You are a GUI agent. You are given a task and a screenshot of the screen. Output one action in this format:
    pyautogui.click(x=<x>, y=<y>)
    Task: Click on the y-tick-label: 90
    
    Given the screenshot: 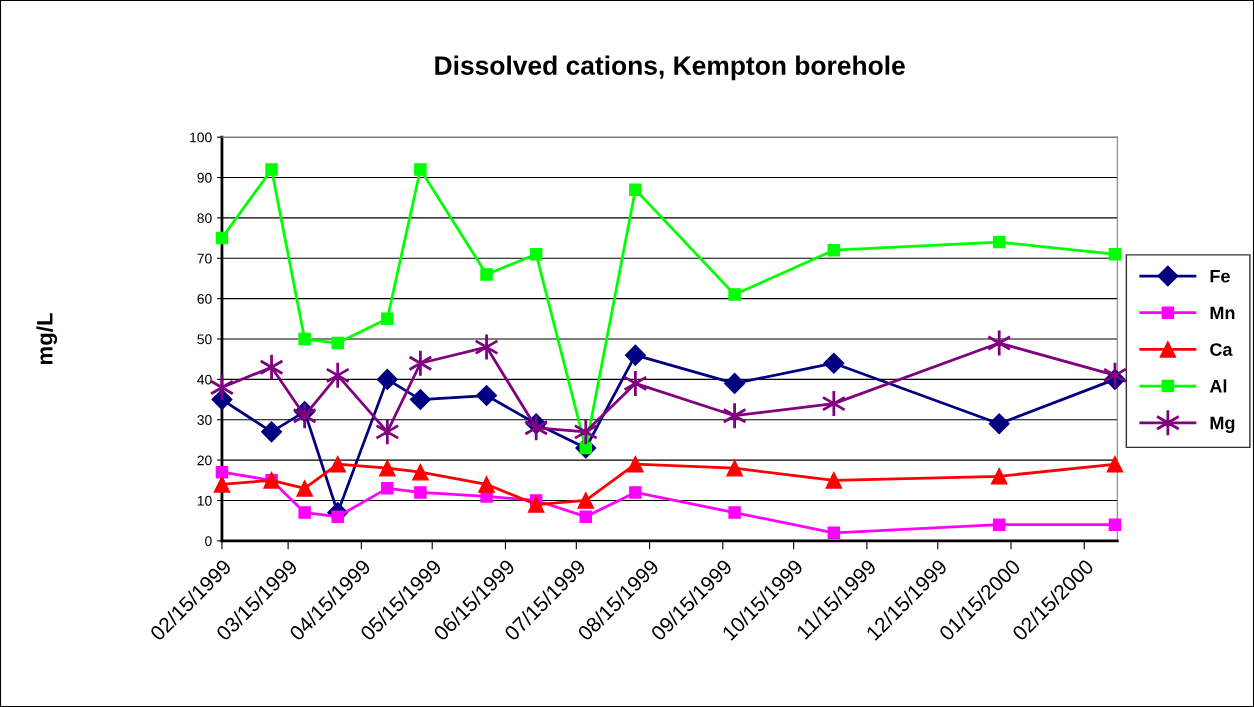 What is the action you would take?
    pyautogui.click(x=204, y=177)
    